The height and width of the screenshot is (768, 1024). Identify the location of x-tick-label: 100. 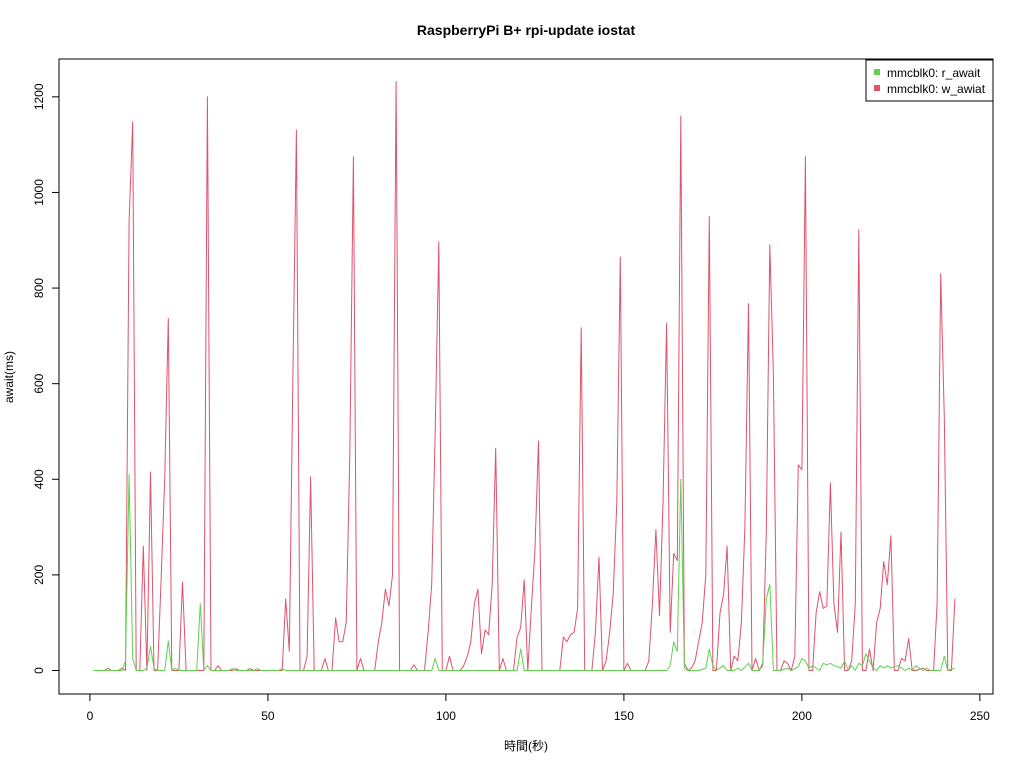
(446, 716).